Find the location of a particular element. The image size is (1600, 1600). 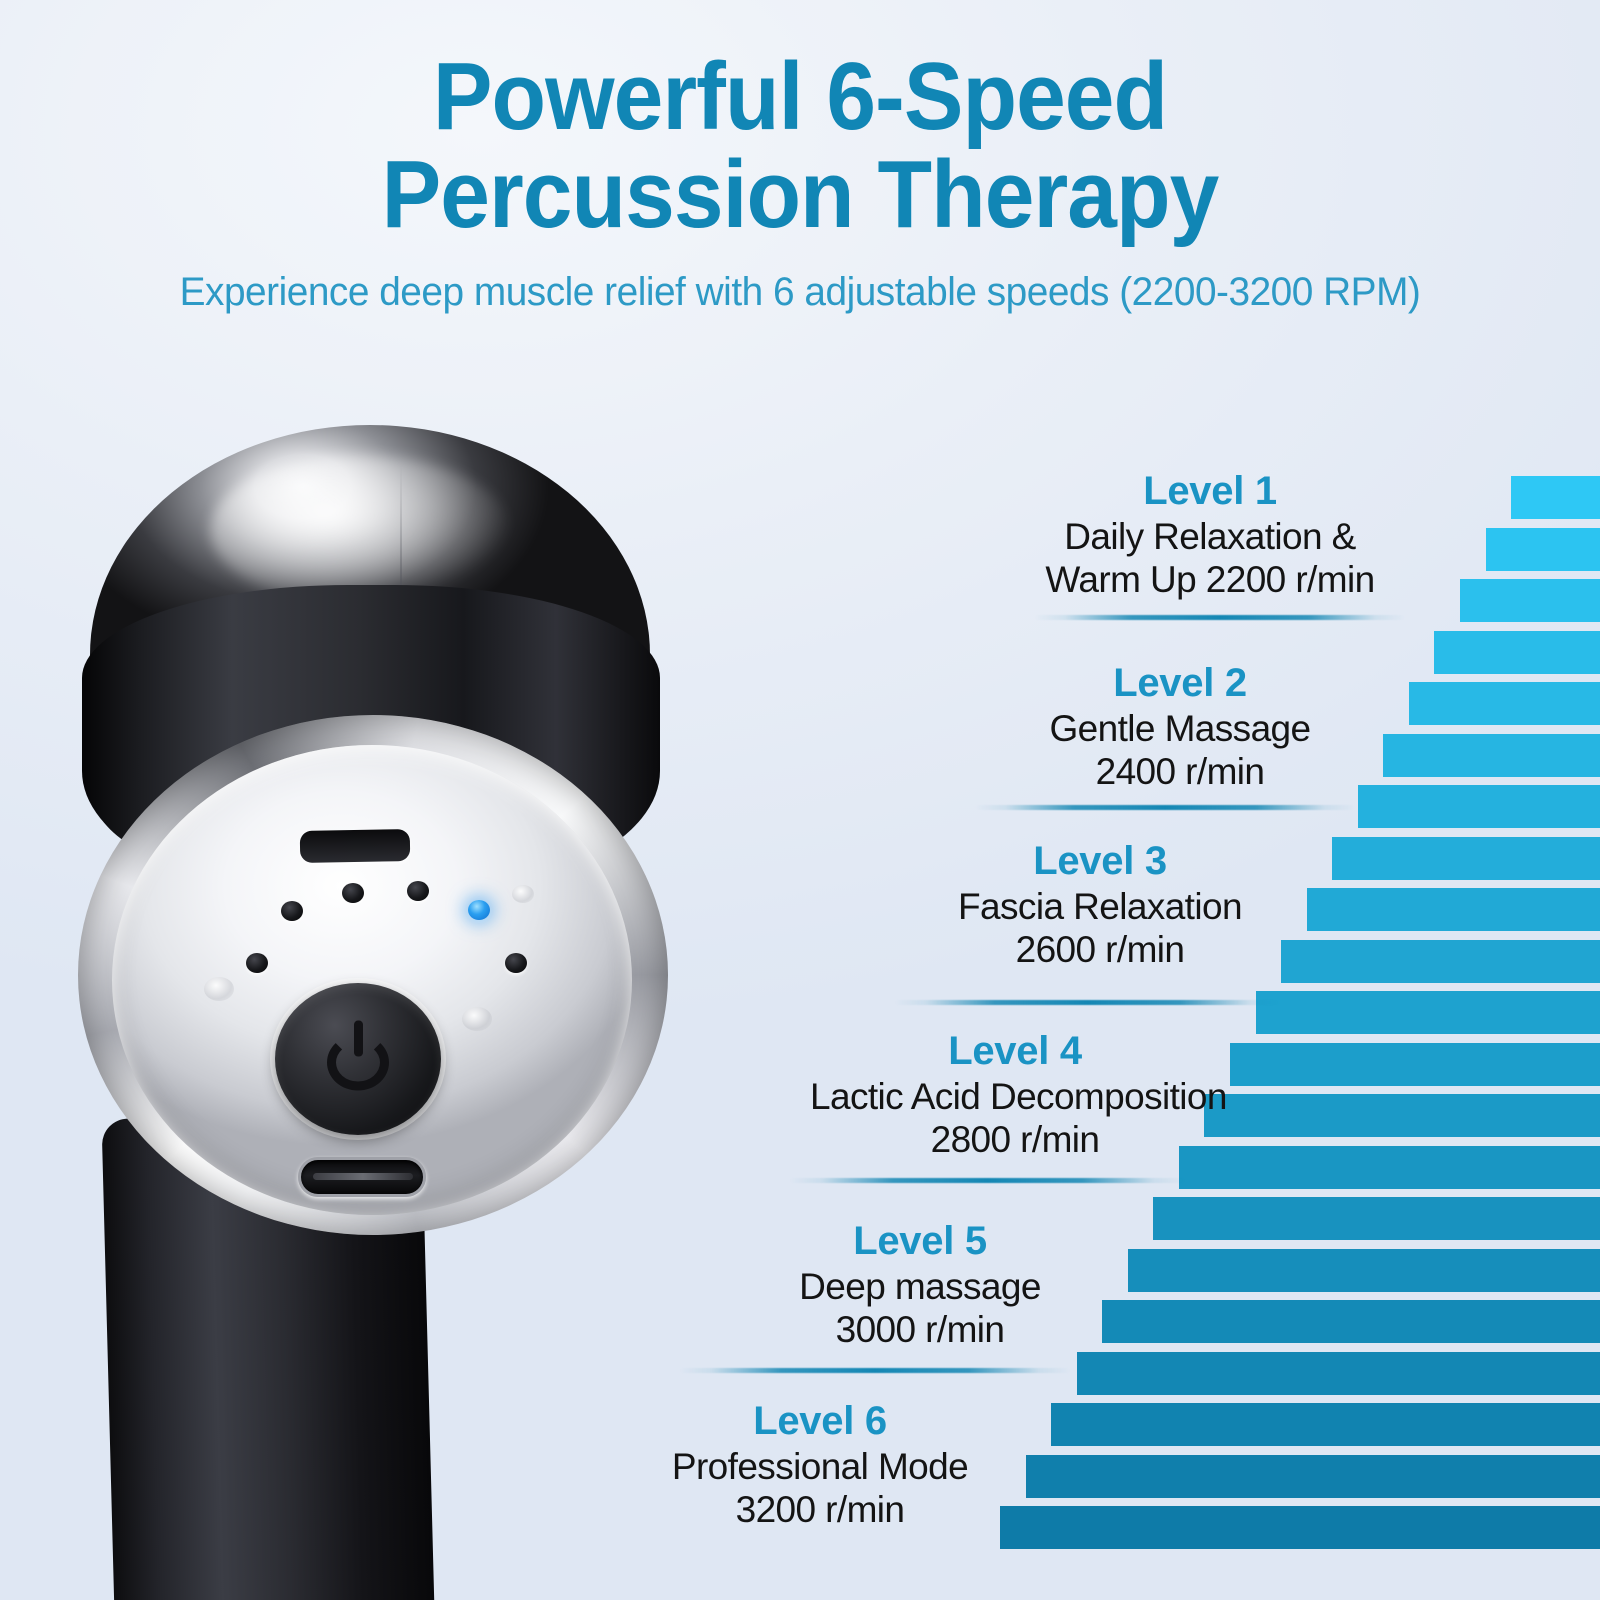

power-button is located at coordinates (358, 1059).